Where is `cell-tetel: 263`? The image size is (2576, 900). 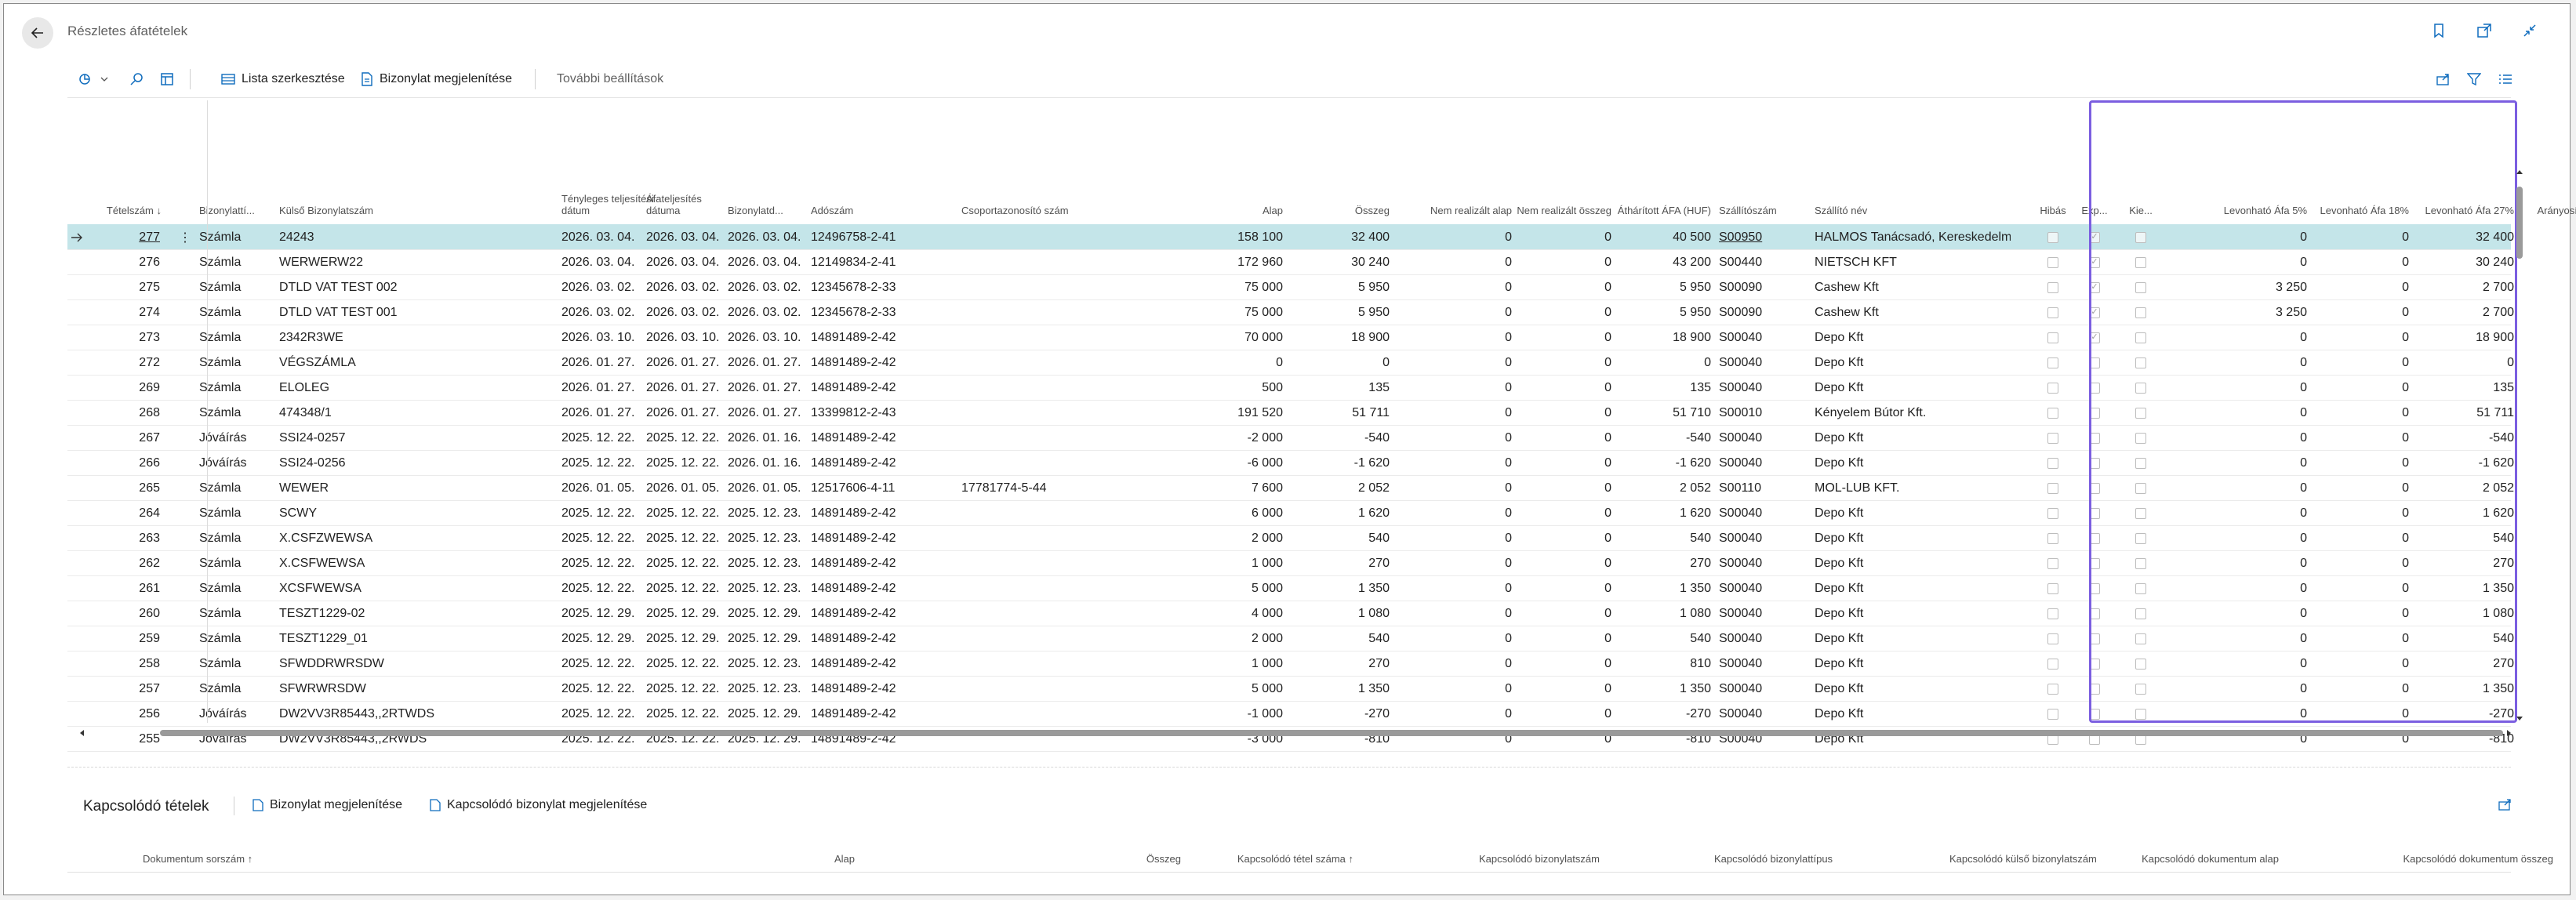
cell-tetel: 263 is located at coordinates (114, 538).